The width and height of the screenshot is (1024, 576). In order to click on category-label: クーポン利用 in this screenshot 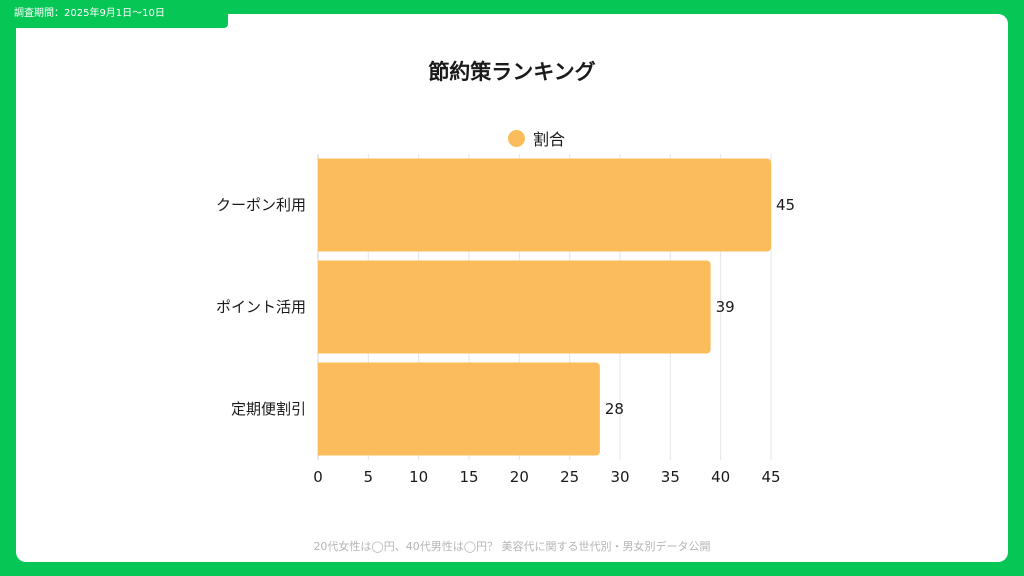, I will do `click(261, 205)`.